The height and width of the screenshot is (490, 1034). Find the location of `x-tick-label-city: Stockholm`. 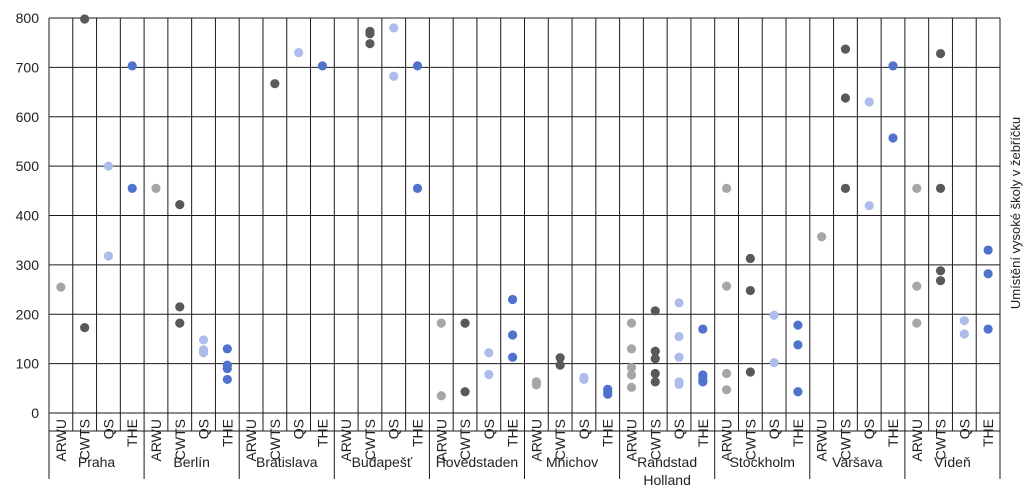

x-tick-label-city: Stockholm is located at coordinates (762, 462).